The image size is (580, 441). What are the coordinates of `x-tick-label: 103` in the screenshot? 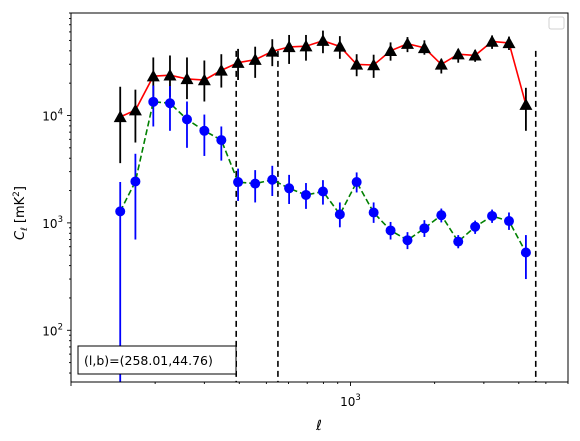 It's located at (350, 401).